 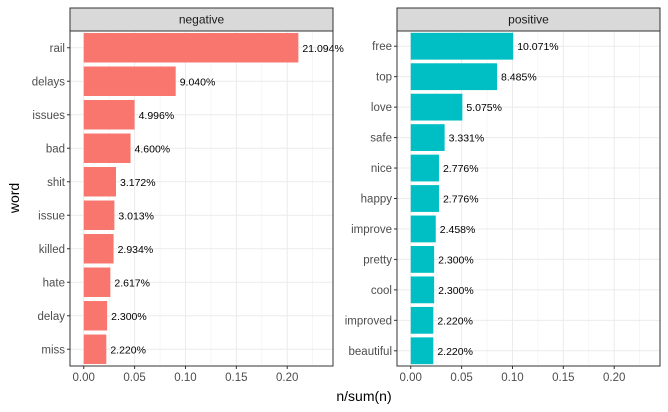 I want to click on bar-beautiful, so click(x=422, y=351).